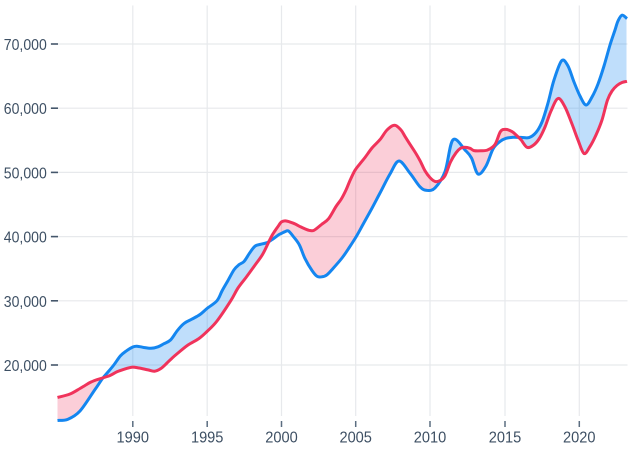  What do you see at coordinates (207, 437) in the screenshot?
I see `svg-text: 1995` at bounding box center [207, 437].